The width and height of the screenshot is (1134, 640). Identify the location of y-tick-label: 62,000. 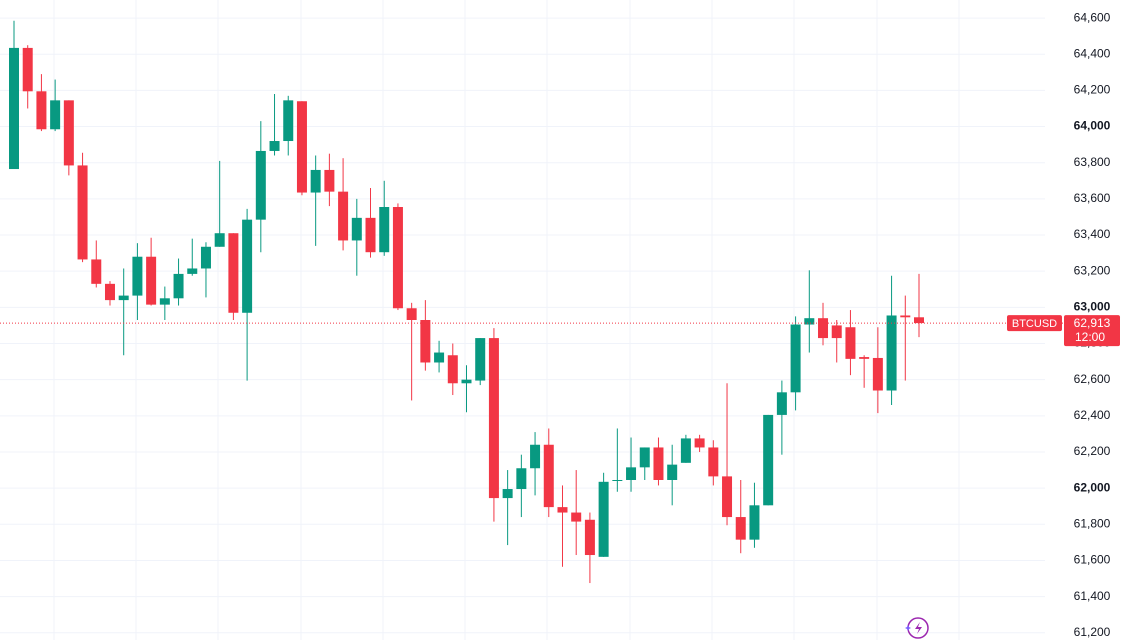
(1092, 487).